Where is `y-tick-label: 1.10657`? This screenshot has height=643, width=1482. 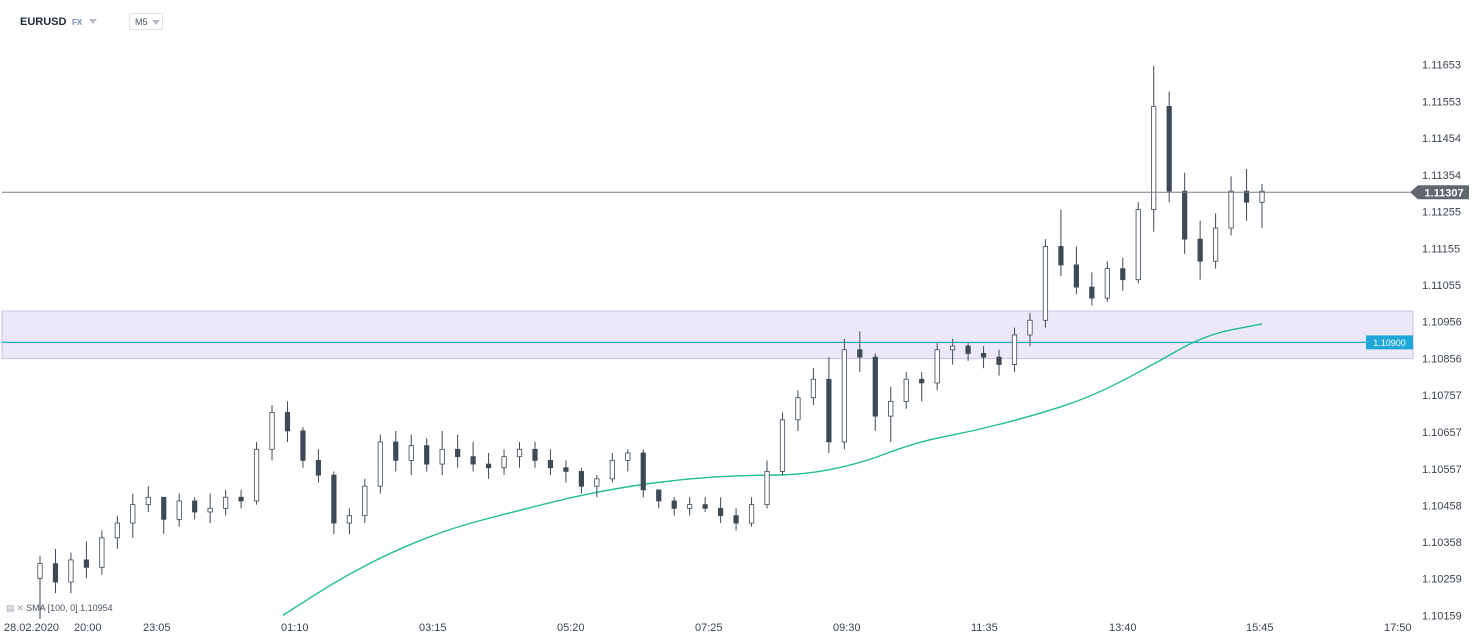 y-tick-label: 1.10657 is located at coordinates (1442, 433).